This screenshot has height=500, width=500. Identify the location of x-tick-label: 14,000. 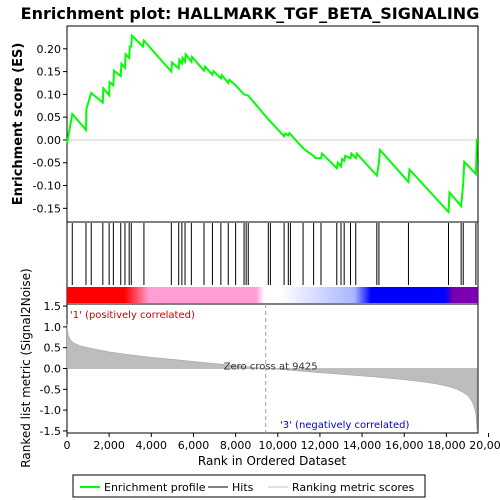
(362, 445).